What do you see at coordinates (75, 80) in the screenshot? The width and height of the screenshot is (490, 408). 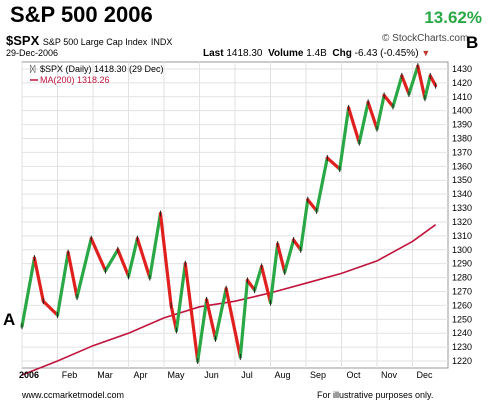 I see `legend-ma: MA(200) 1318.26` at bounding box center [75, 80].